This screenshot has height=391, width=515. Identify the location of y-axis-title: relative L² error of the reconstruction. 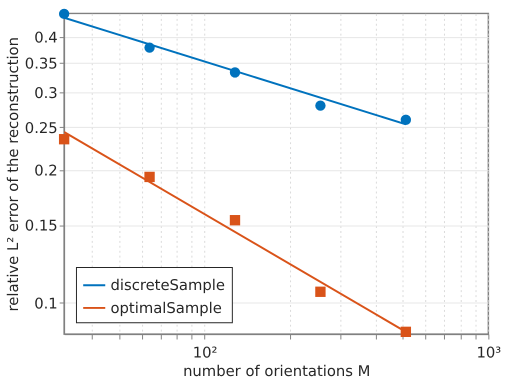
(13, 174).